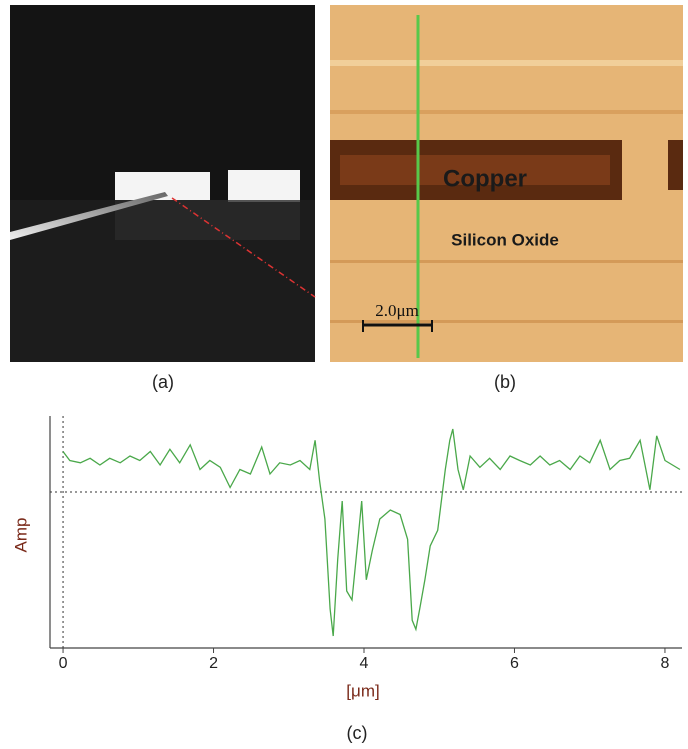 The image size is (688, 749). What do you see at coordinates (163, 382) in the screenshot?
I see `panel-caption: (a)` at bounding box center [163, 382].